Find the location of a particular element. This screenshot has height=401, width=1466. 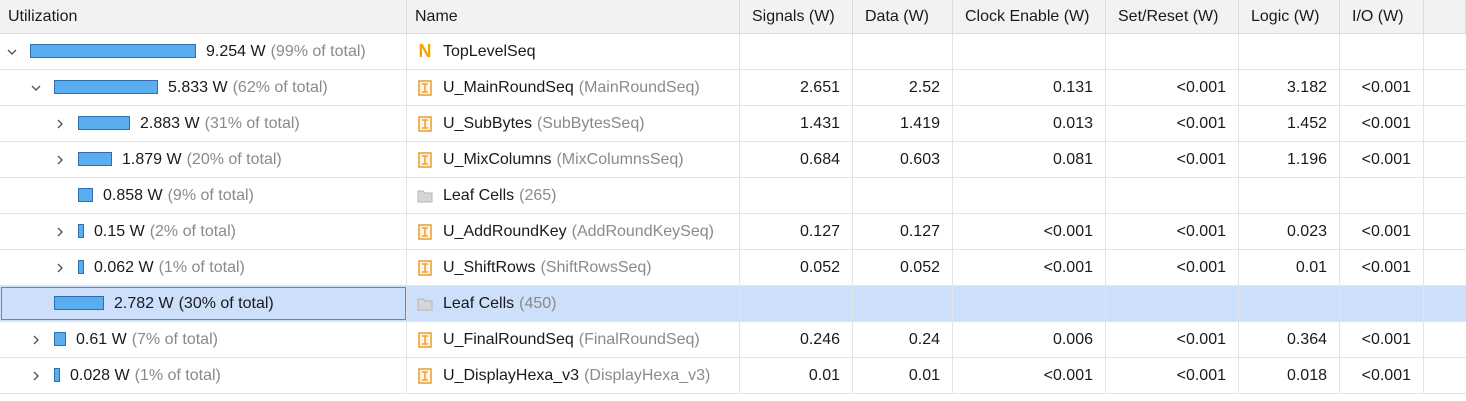

utilization-cell: 1.879 W (20% of total) is located at coordinates (203, 159).